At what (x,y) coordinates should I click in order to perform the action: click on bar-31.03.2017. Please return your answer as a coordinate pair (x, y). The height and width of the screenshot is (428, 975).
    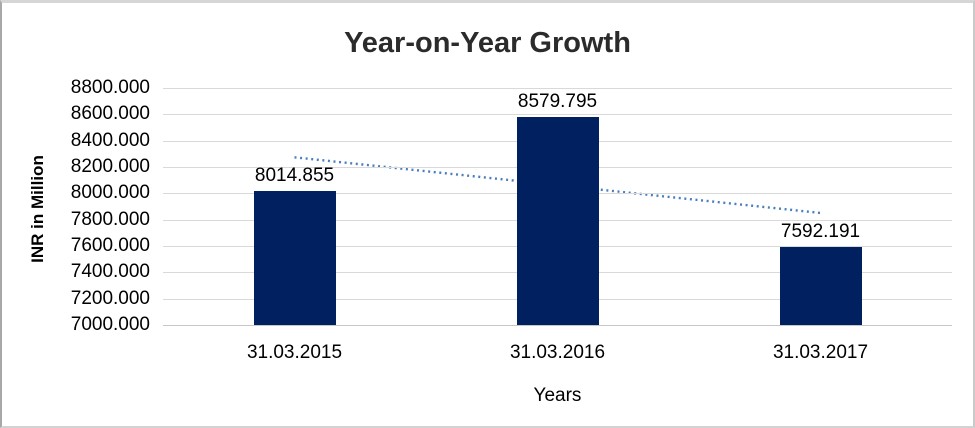
    Looking at the image, I should click on (820, 286).